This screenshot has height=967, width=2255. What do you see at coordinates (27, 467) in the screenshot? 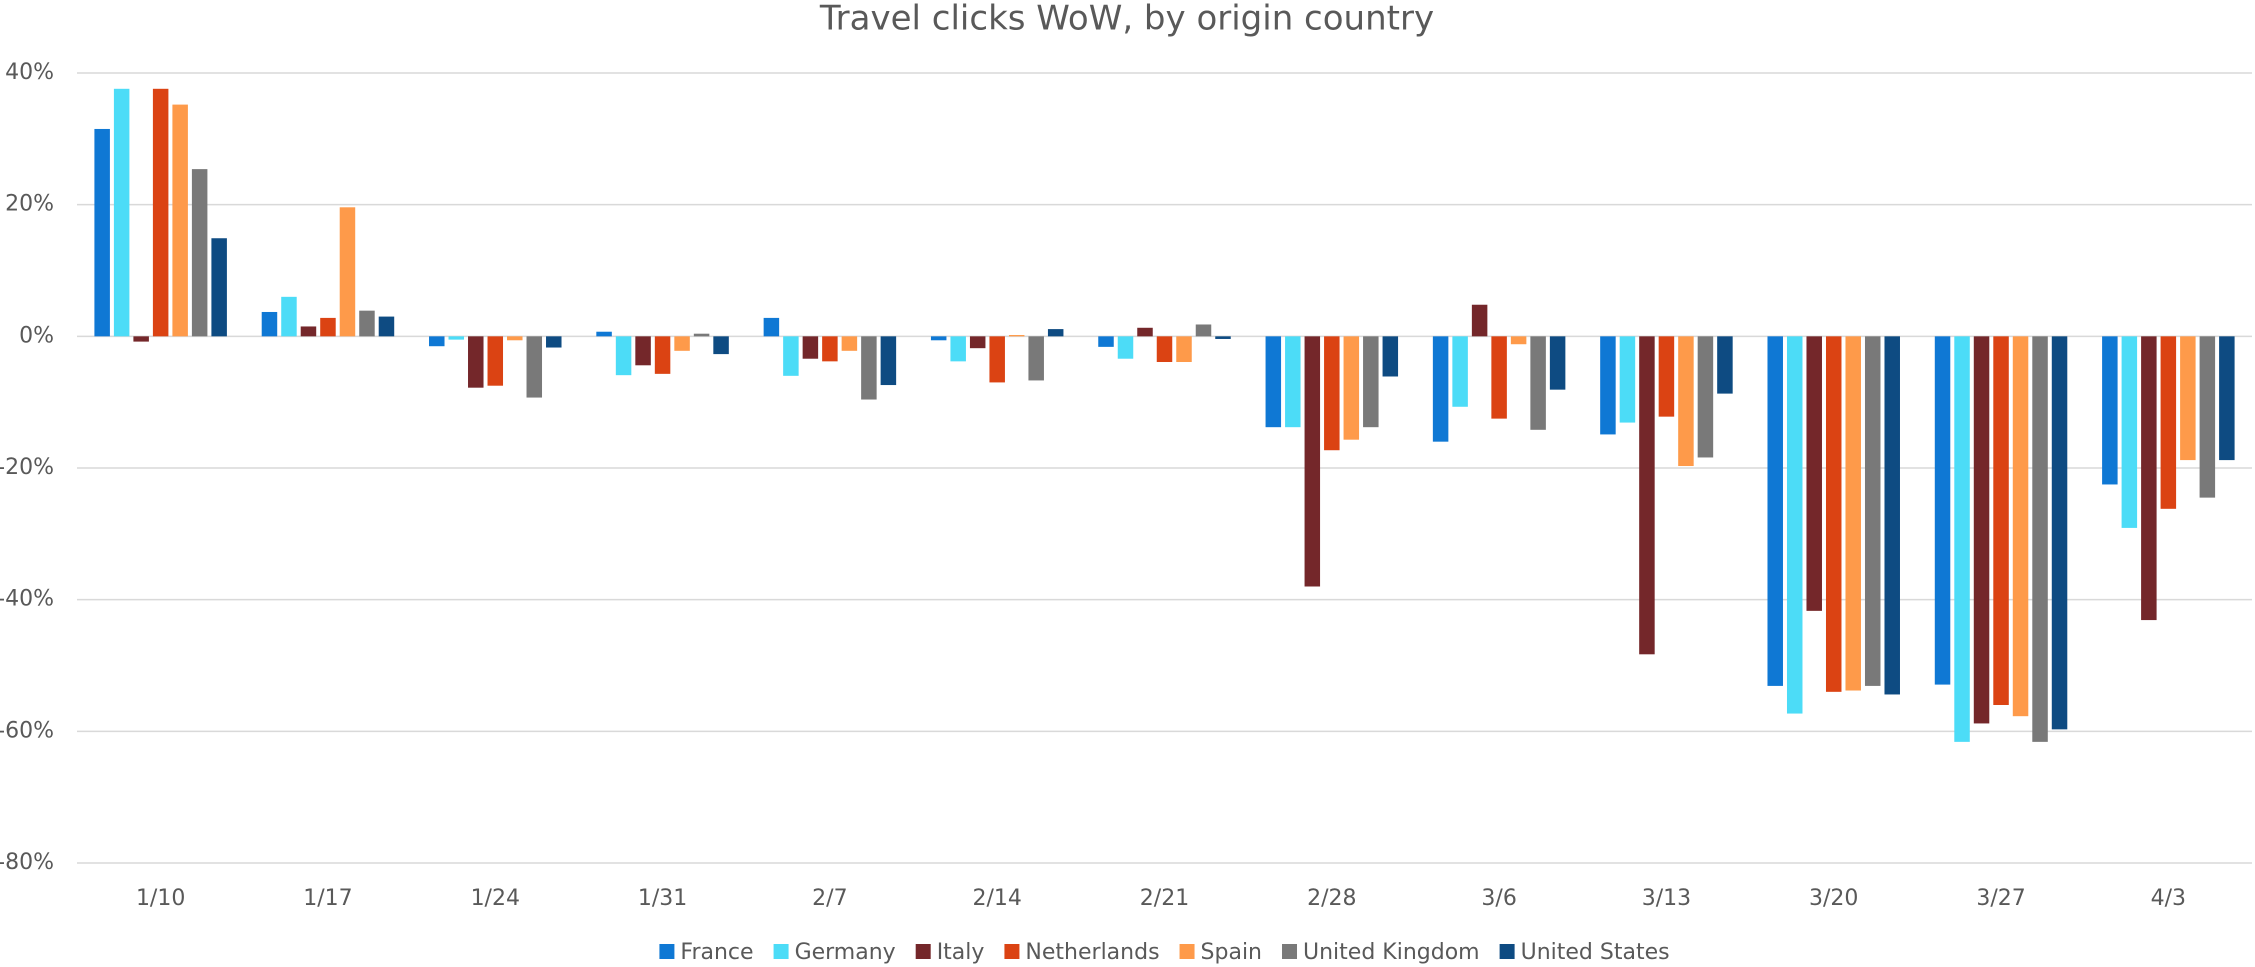
I see `y-tick-label: -20%` at bounding box center [27, 467].